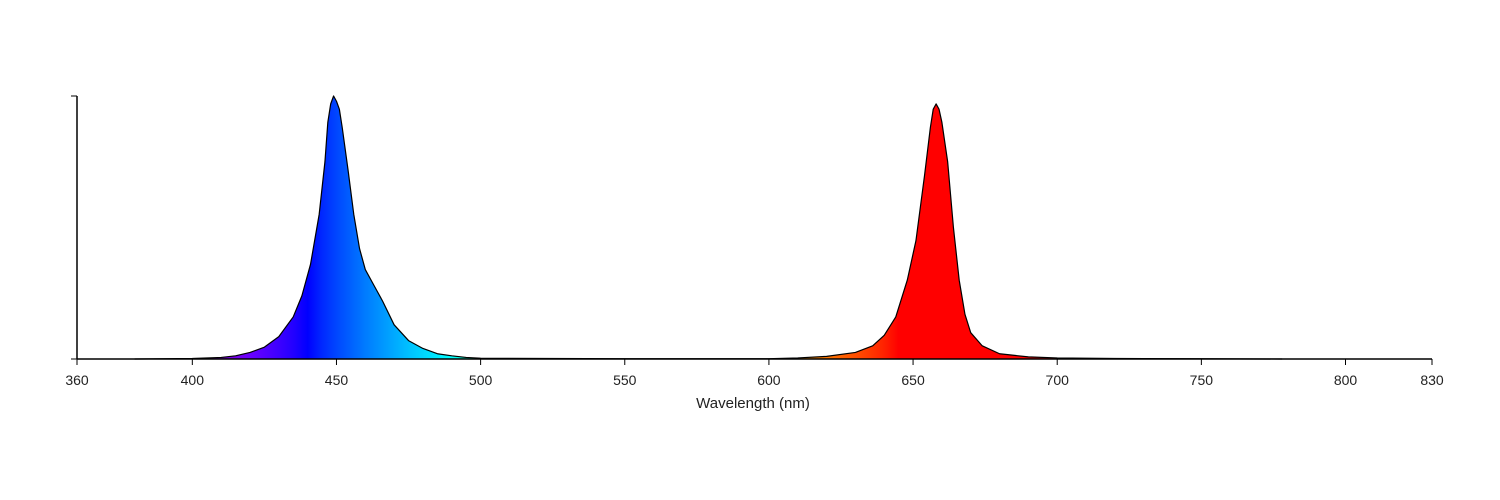 This screenshot has height=500, width=1500. I want to click on x-tick-label: 800, so click(1346, 380).